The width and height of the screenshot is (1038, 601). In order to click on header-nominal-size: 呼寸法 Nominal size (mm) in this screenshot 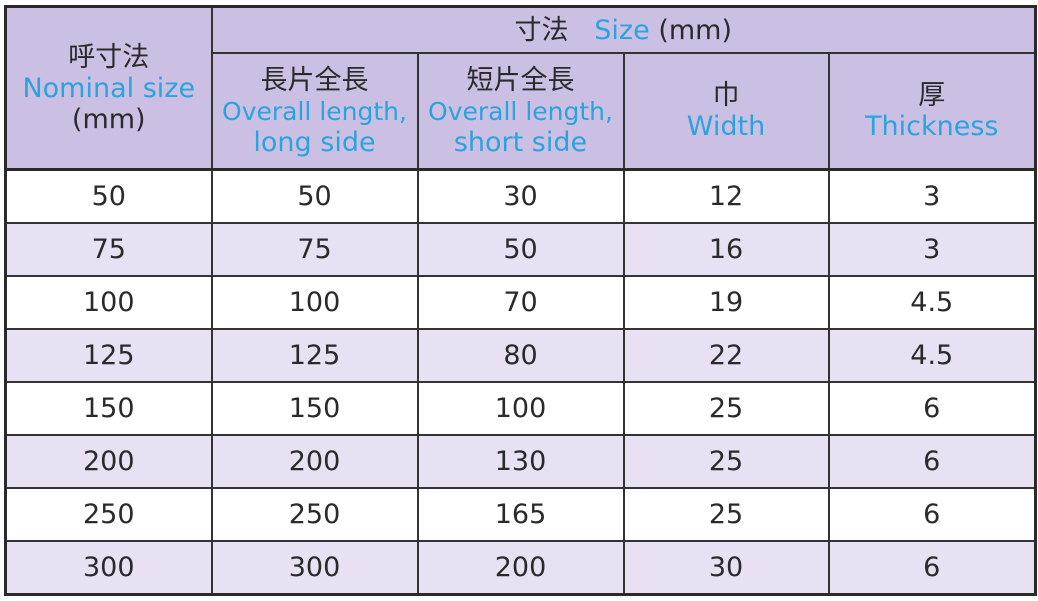, I will do `click(108, 88)`.